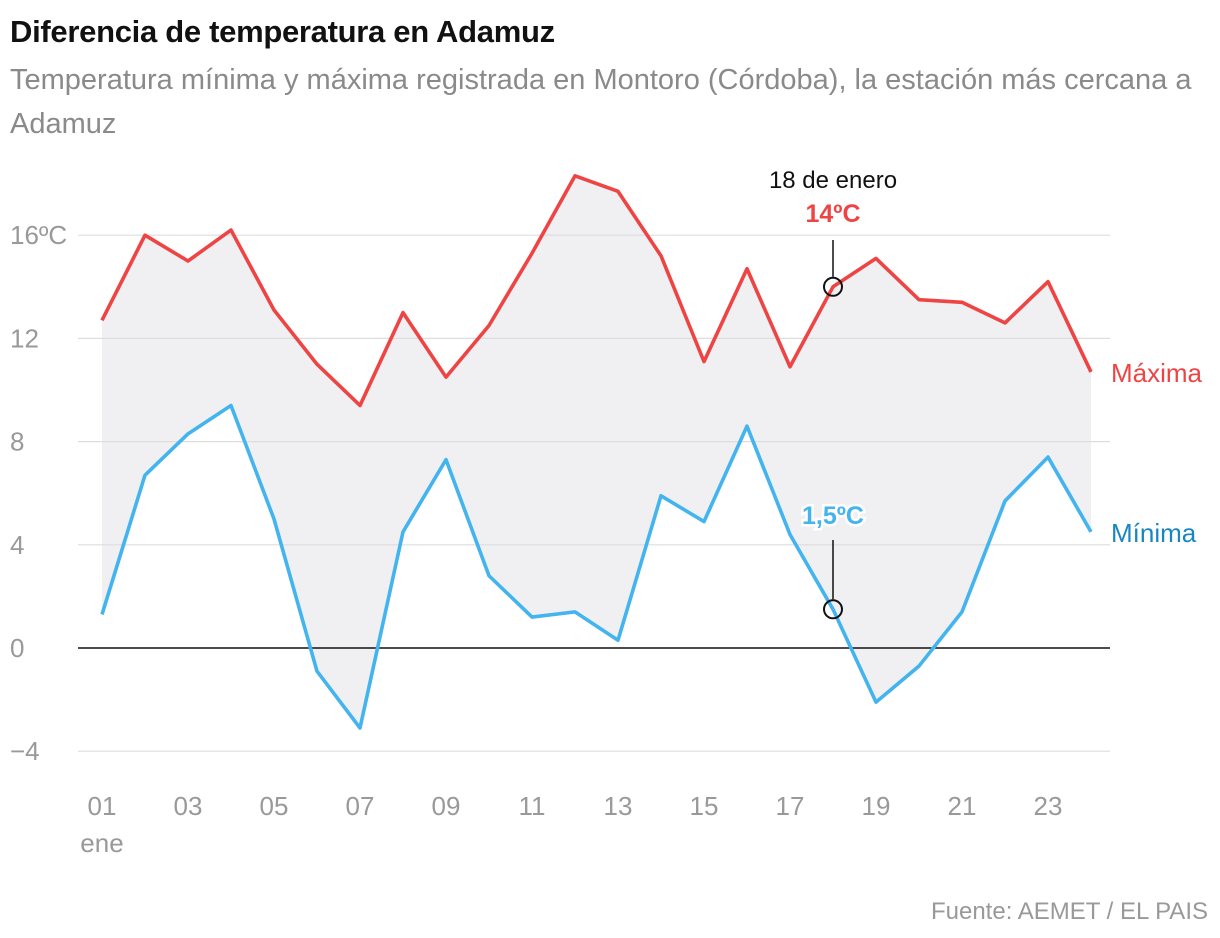 The height and width of the screenshot is (938, 1220). Describe the element at coordinates (282, 31) in the screenshot. I see `chart-title: Diferencia de temperatura en Adamuz` at that location.